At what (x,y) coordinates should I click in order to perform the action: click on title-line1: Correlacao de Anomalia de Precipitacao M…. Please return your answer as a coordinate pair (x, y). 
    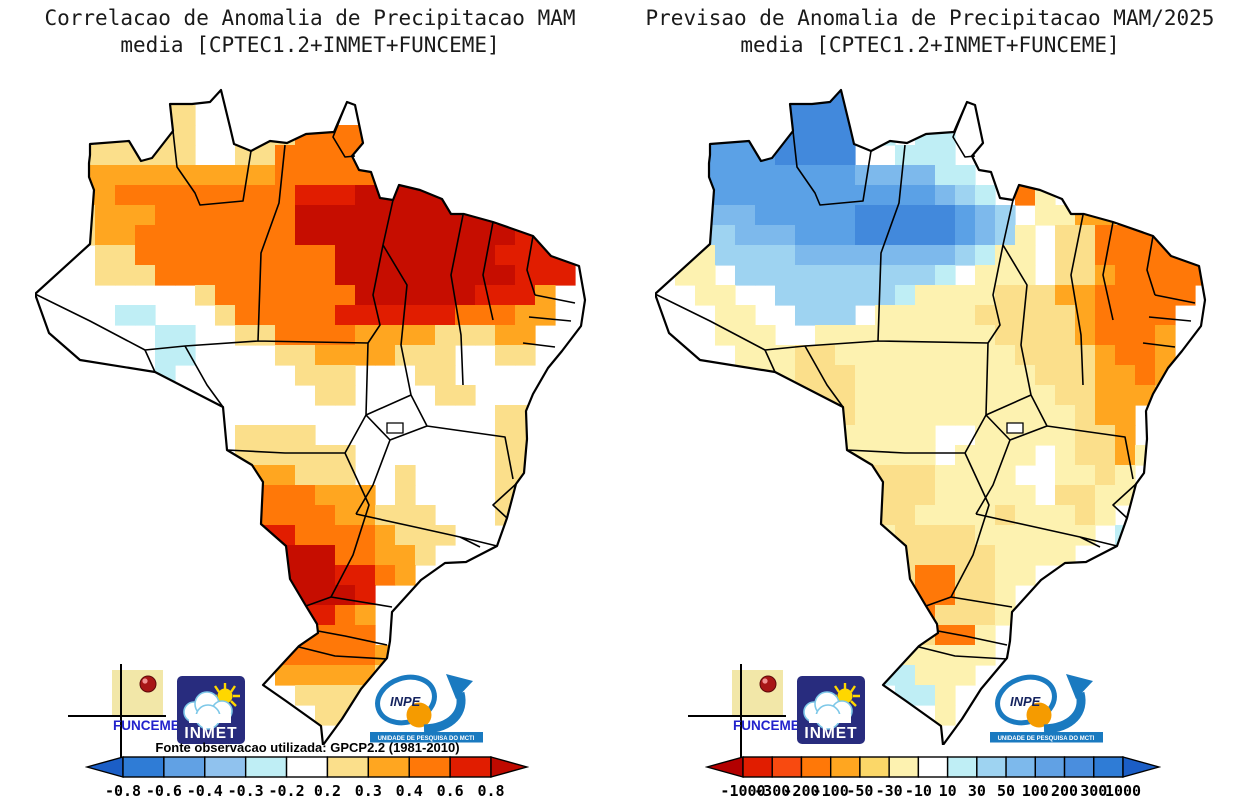
    Looking at the image, I should click on (310, 18).